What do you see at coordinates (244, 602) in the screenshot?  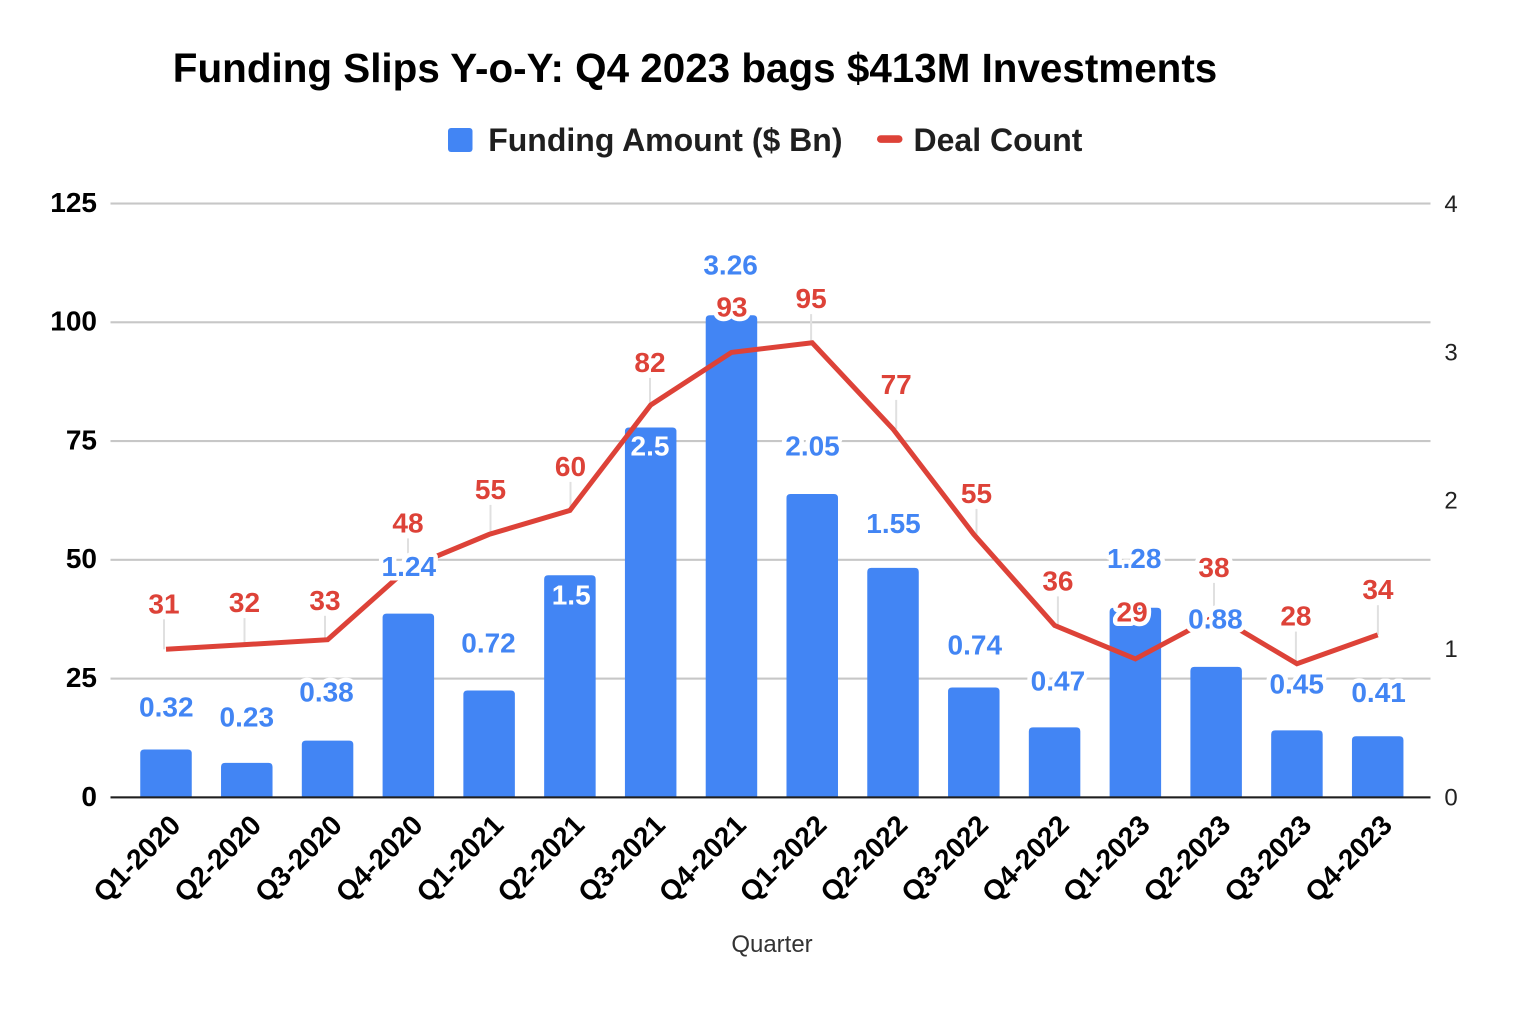 I see `svg-text: 32` at bounding box center [244, 602].